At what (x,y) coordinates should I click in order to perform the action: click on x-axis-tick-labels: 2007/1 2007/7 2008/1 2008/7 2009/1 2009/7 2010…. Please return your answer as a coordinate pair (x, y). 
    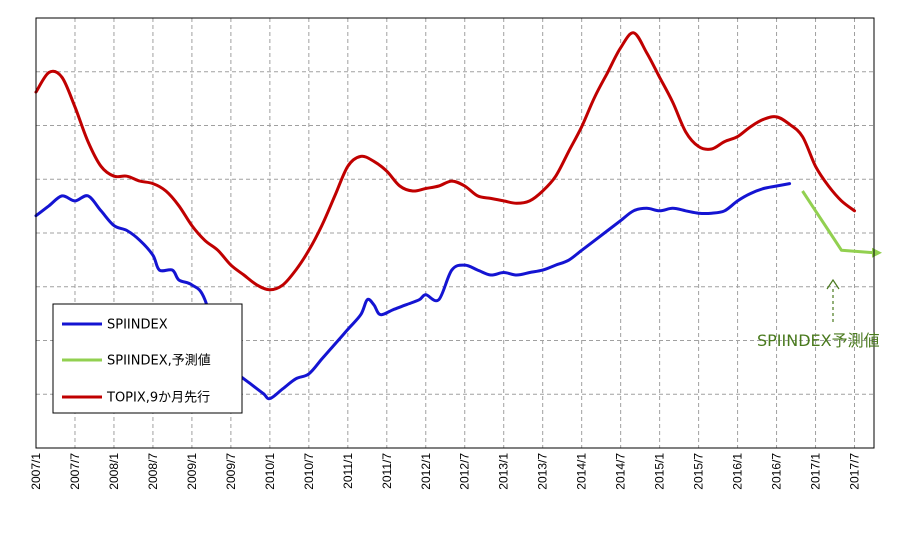
    Looking at the image, I should click on (445, 471).